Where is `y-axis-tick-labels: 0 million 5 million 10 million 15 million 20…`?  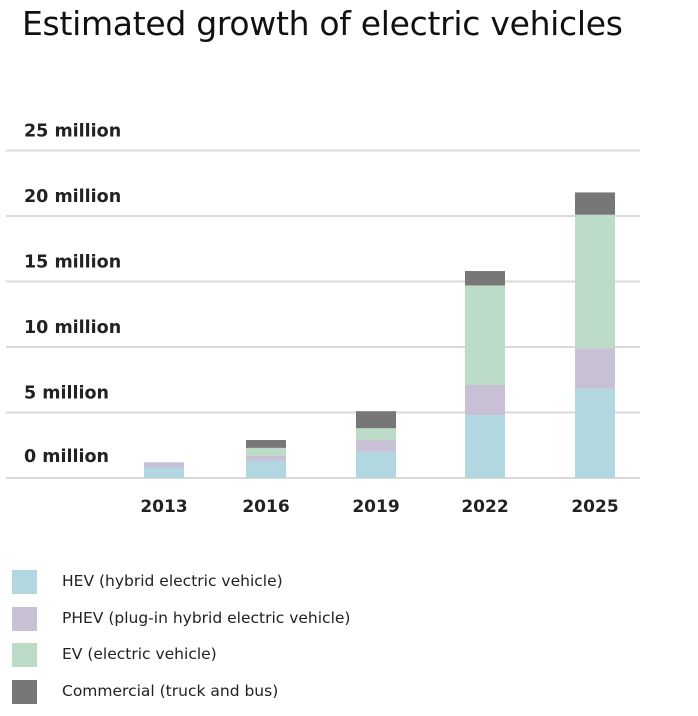
y-axis-tick-labels: 0 million 5 million 10 million 15 million 20… is located at coordinates (72, 295).